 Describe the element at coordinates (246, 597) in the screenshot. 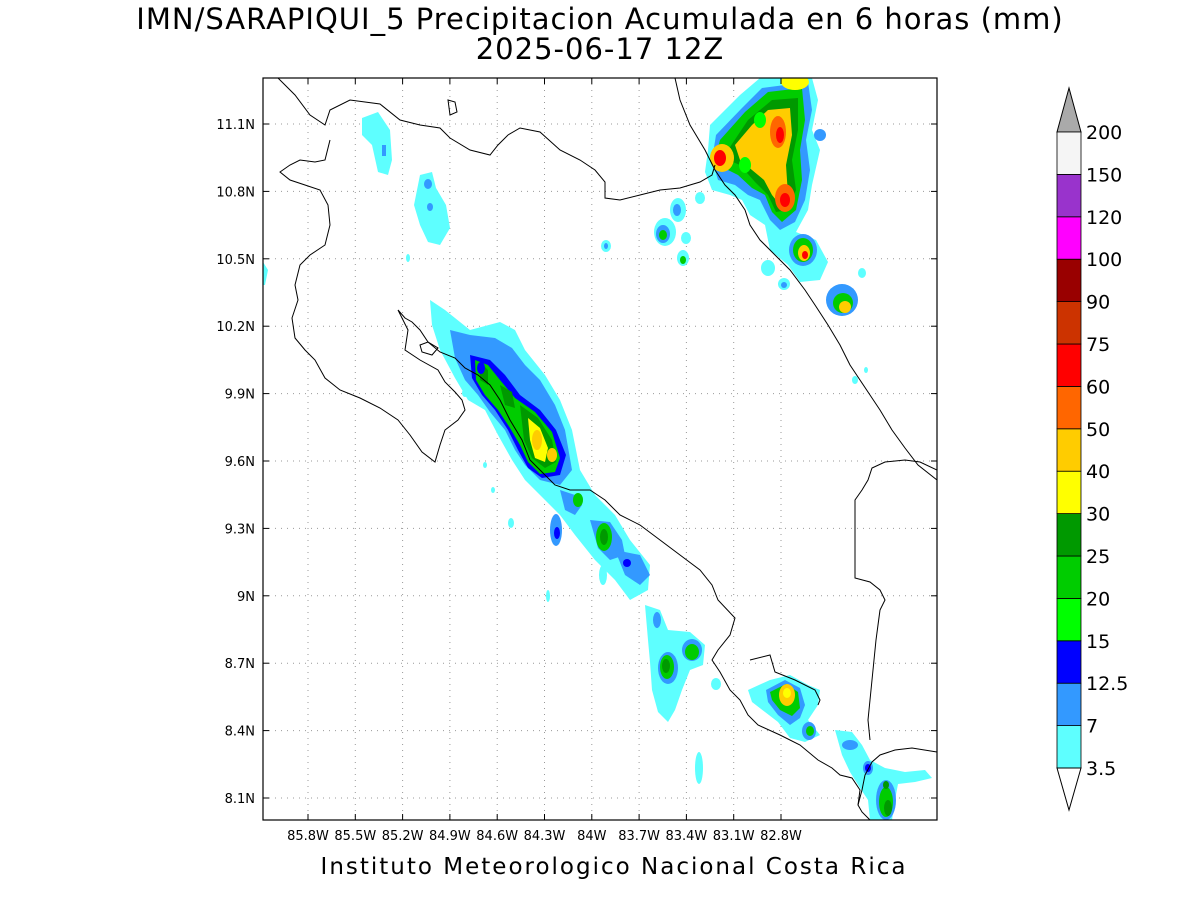

I see `lat-label: 9N` at that location.